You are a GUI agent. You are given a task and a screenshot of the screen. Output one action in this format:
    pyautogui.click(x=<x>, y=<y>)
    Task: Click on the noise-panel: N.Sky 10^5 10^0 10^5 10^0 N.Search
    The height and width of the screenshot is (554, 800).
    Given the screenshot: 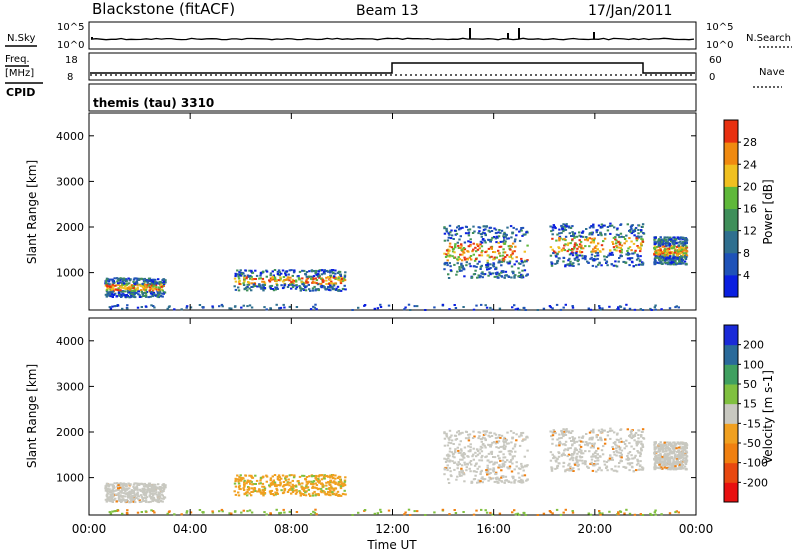 What is the action you would take?
    pyautogui.click(x=398, y=36)
    